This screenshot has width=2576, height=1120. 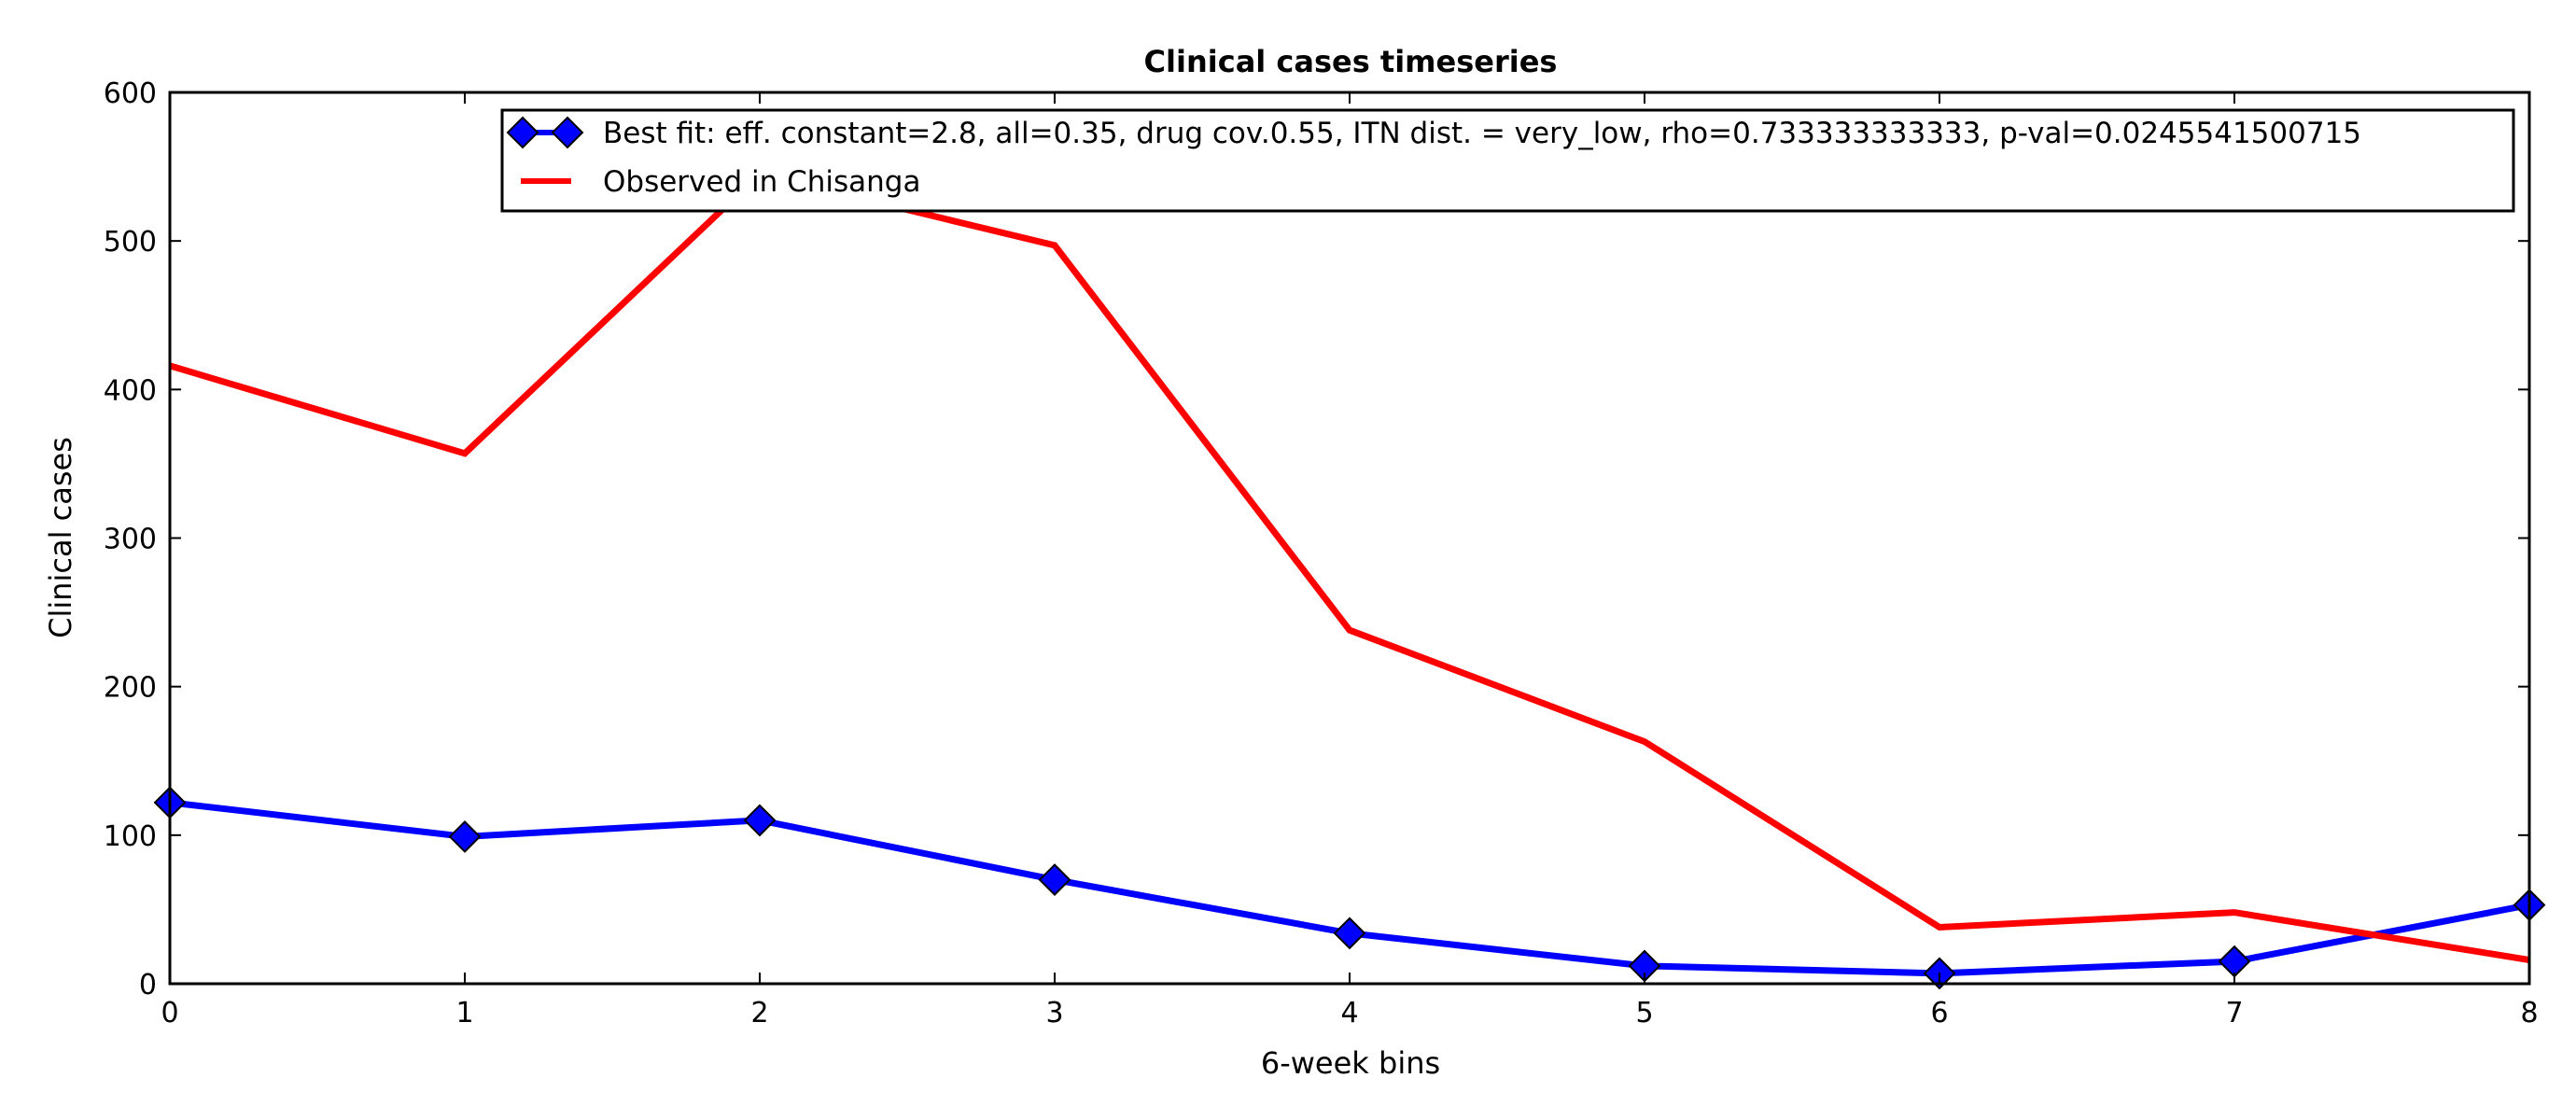 I want to click on y-tick-label: 400, so click(x=130, y=390).